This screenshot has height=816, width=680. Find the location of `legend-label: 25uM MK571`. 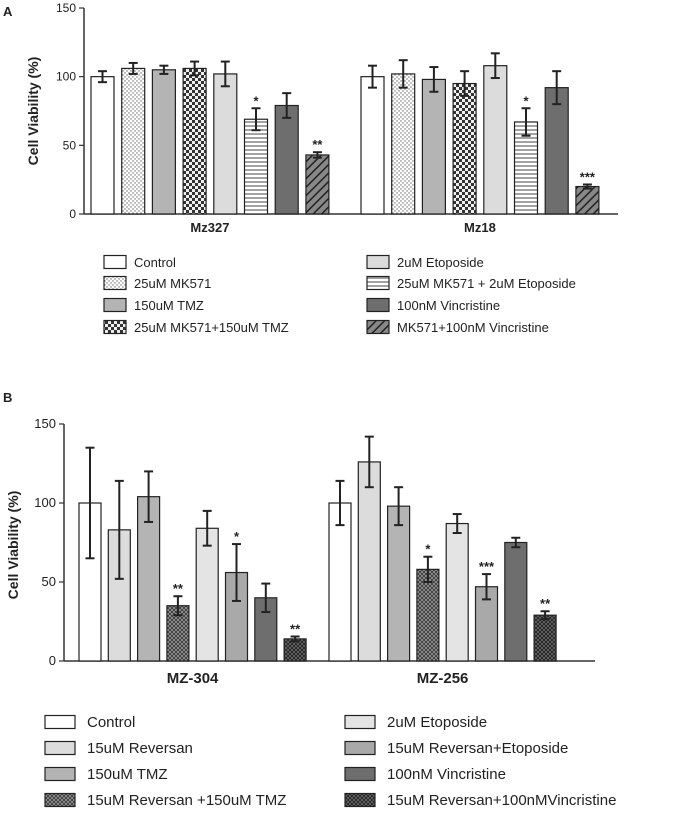

legend-label: 25uM MK571 is located at coordinates (172, 283).